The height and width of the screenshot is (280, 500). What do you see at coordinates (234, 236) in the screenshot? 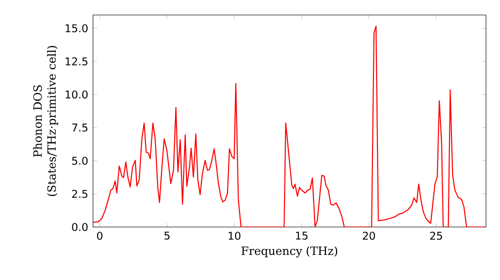
I see `x-tick-label: 10` at bounding box center [234, 236].